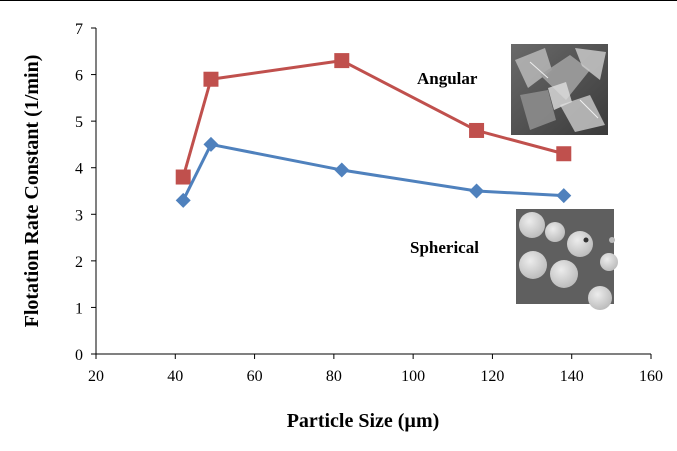 Image resolution: width=677 pixels, height=451 pixels. What do you see at coordinates (363, 421) in the screenshot?
I see `x-axis-label: Particle Size (µm)` at bounding box center [363, 421].